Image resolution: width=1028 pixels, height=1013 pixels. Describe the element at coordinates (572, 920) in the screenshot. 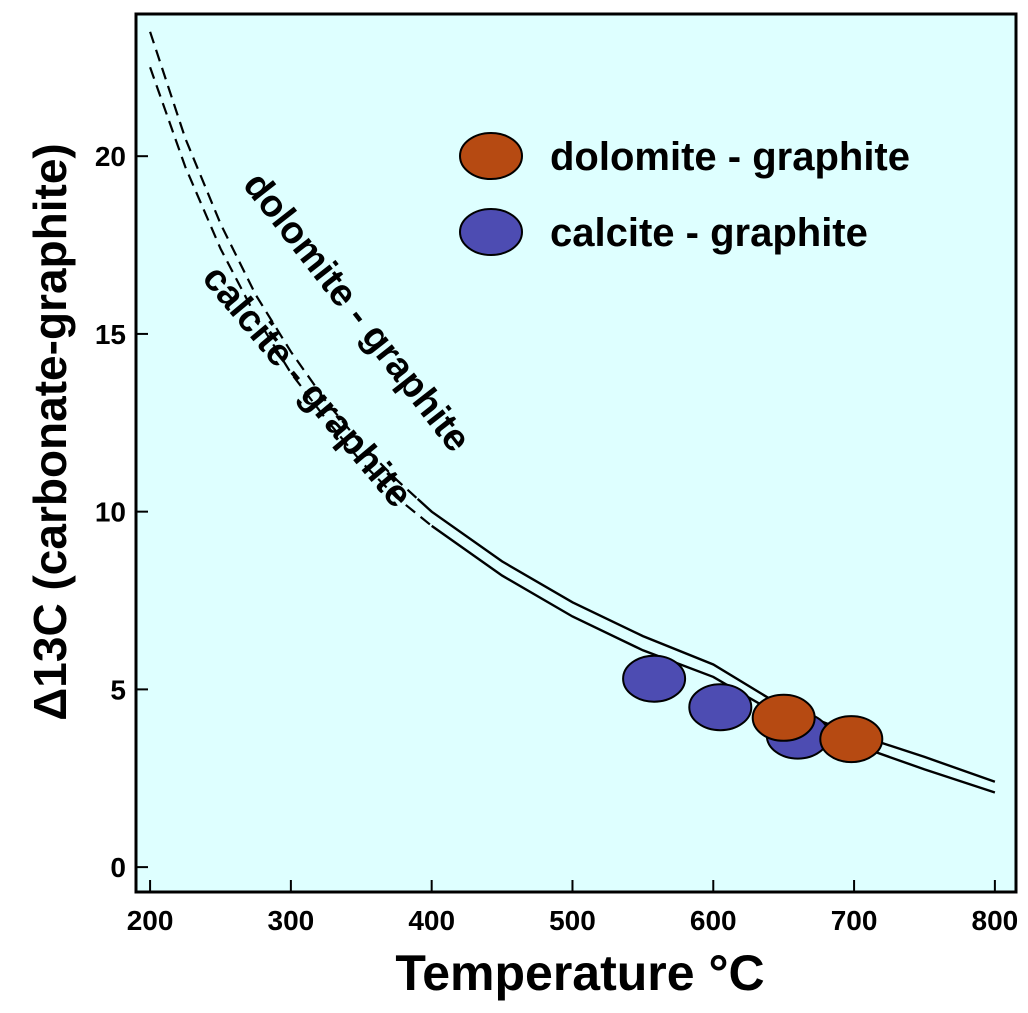

I see `x-tick-label-500: 500` at that location.